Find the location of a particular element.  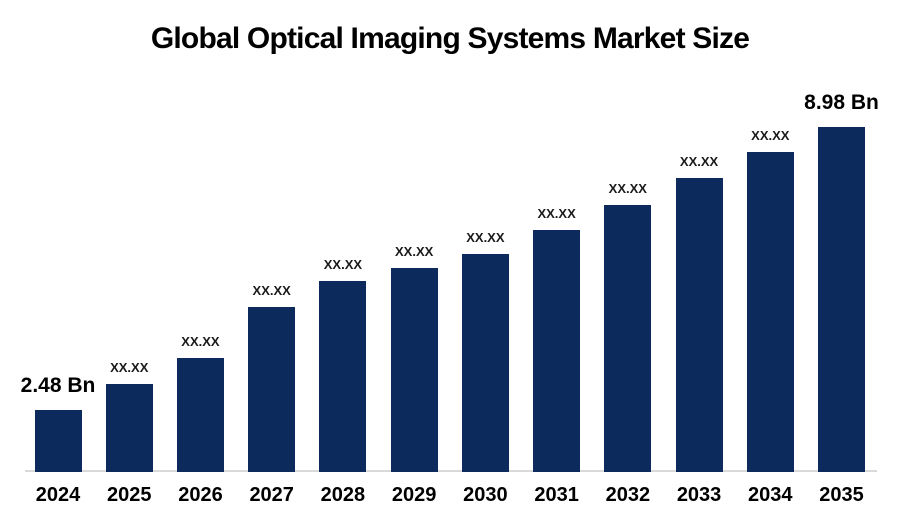

x-axis-label-2024: 2024 is located at coordinates (58, 495).